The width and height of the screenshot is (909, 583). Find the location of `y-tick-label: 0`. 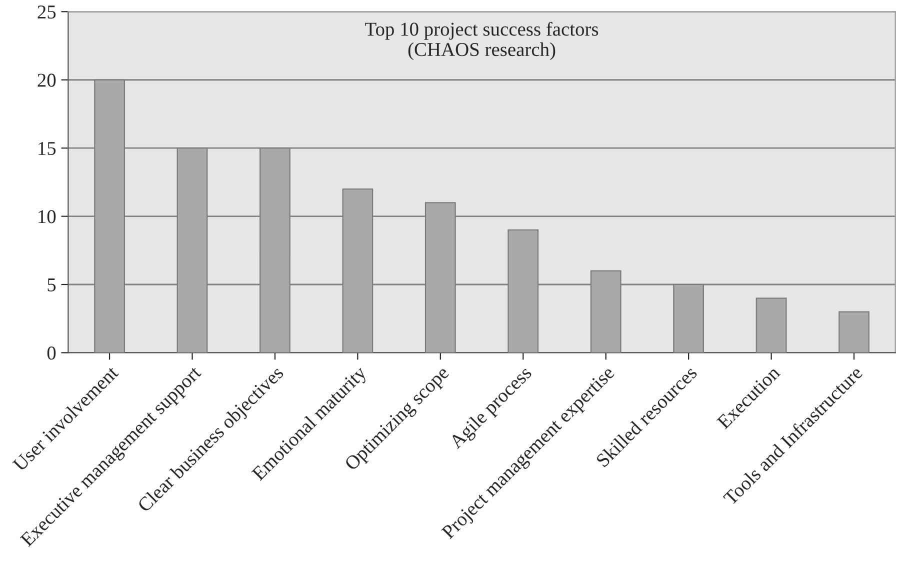

y-tick-label: 0 is located at coordinates (51, 353).